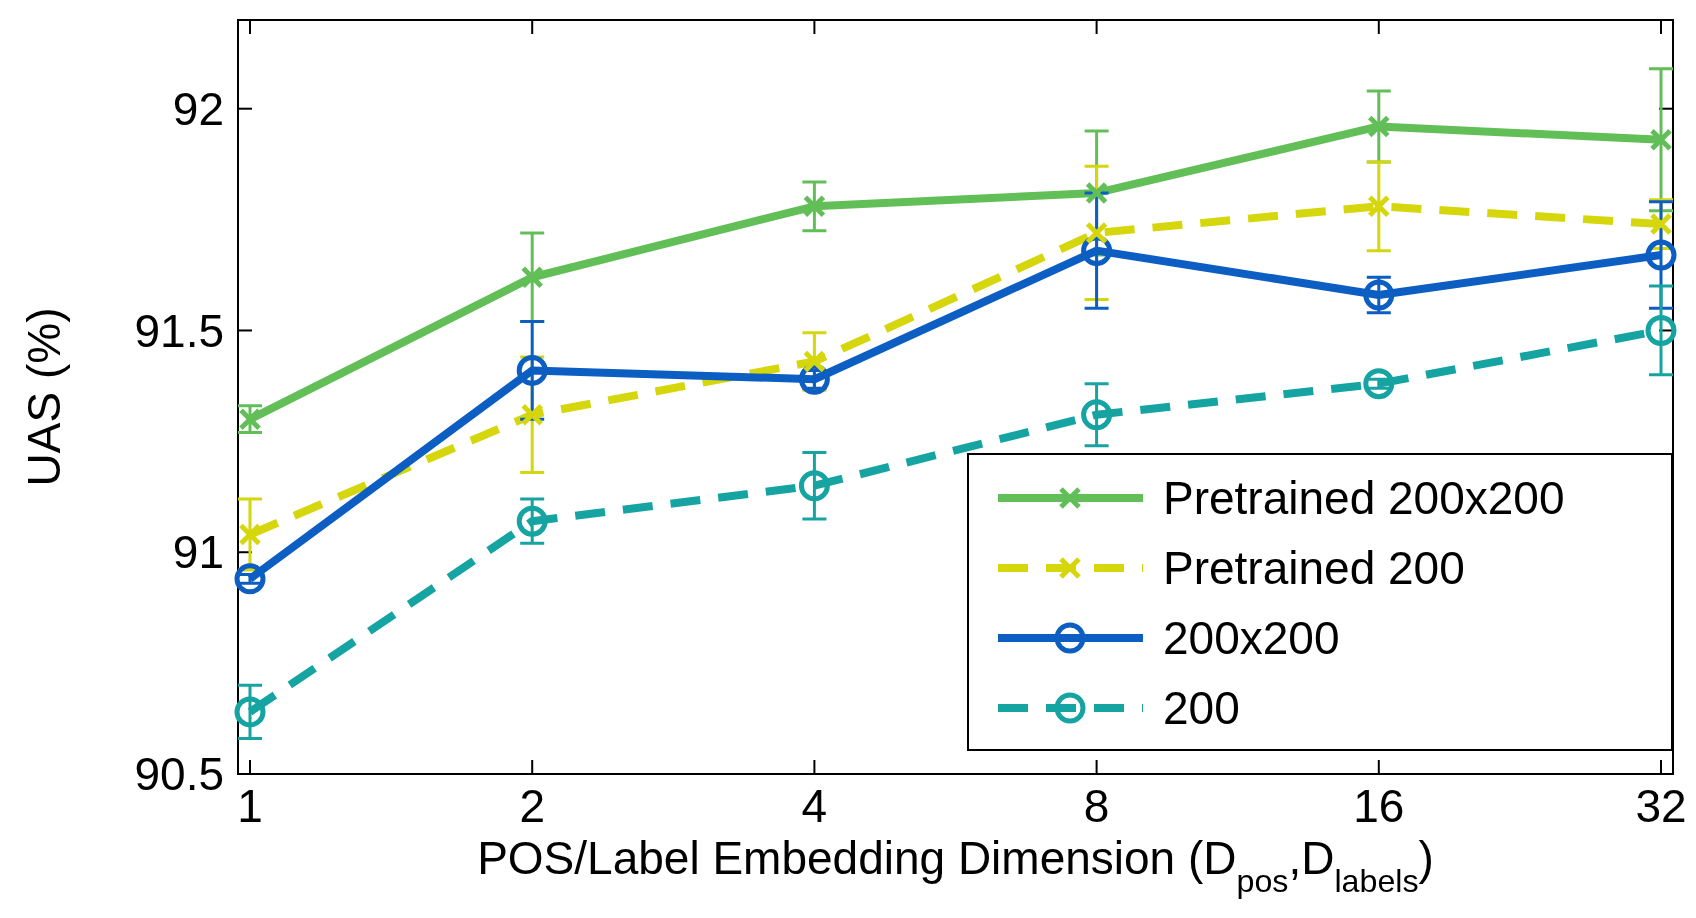  Describe the element at coordinates (1314, 568) in the screenshot. I see `legend-label: Pretrained 200` at that location.